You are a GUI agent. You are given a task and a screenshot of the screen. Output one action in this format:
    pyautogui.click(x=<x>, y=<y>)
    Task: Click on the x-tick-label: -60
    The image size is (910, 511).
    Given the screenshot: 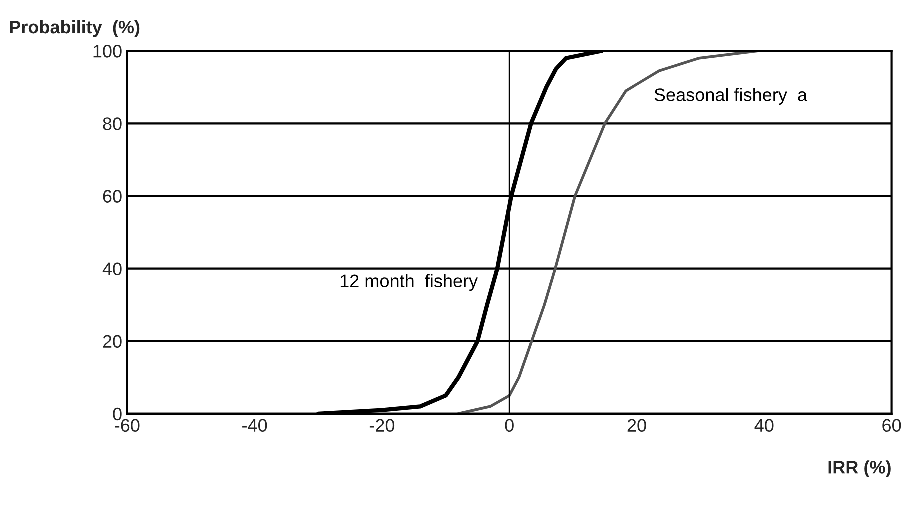 What is the action you would take?
    pyautogui.click(x=127, y=425)
    